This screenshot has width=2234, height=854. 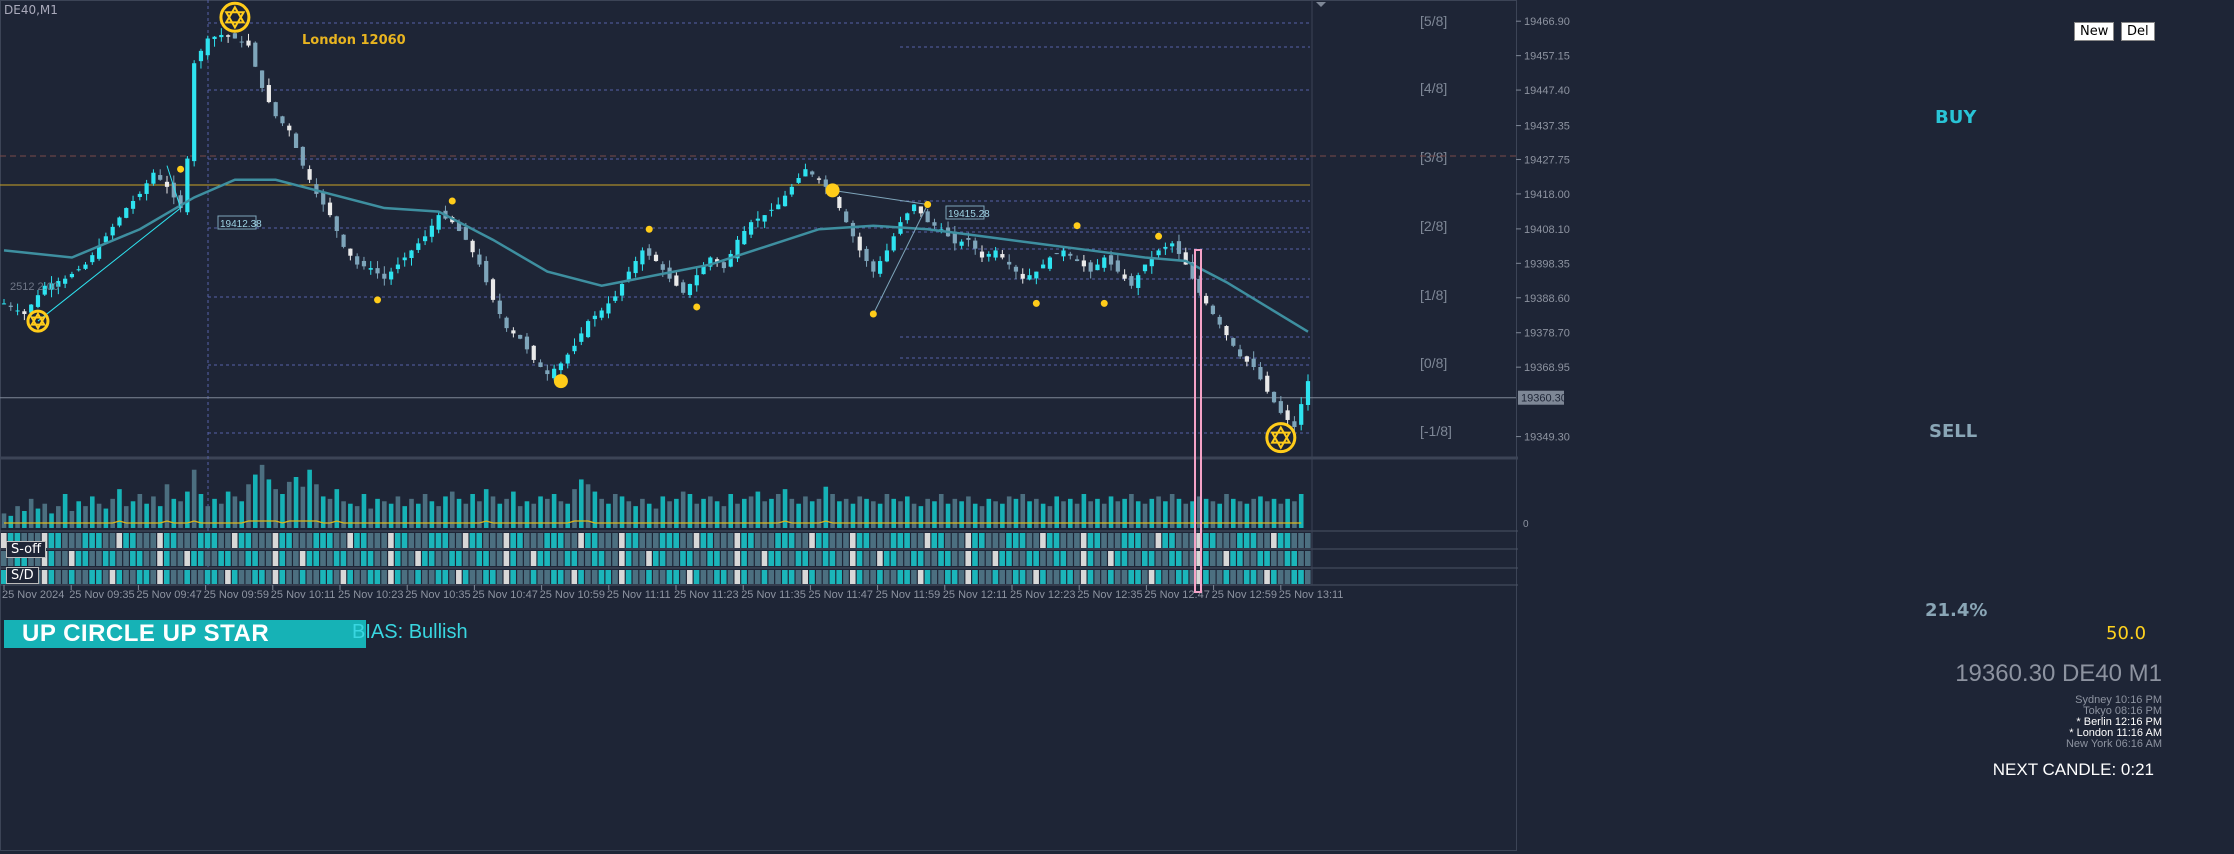 I want to click on buy-signal-label: BUY, so click(x=1956, y=117).